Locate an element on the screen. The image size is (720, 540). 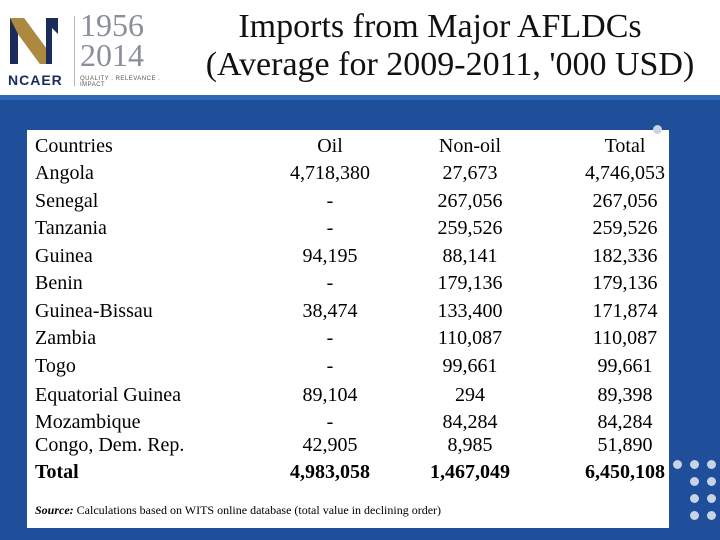
total-total: 6,450,108 is located at coordinates (625, 472).